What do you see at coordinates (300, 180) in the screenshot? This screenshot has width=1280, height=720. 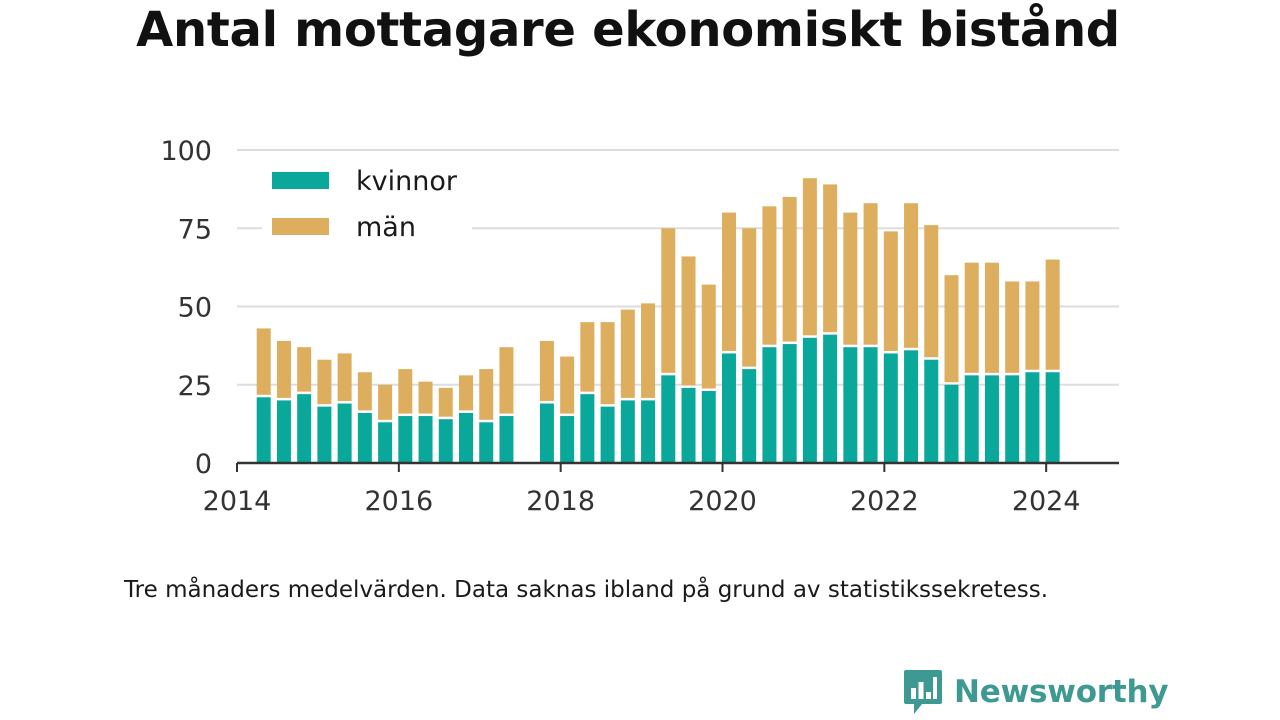 I see `legend-swatch-kvinnor` at bounding box center [300, 180].